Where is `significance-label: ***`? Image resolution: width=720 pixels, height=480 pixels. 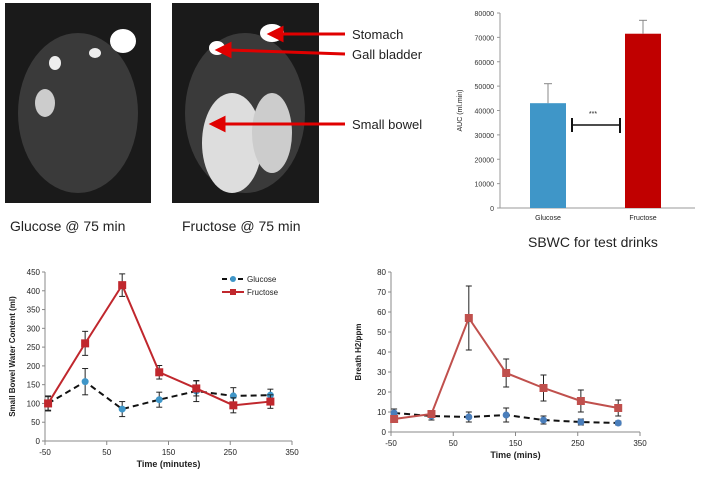 significance-label: *** is located at coordinates (593, 114).